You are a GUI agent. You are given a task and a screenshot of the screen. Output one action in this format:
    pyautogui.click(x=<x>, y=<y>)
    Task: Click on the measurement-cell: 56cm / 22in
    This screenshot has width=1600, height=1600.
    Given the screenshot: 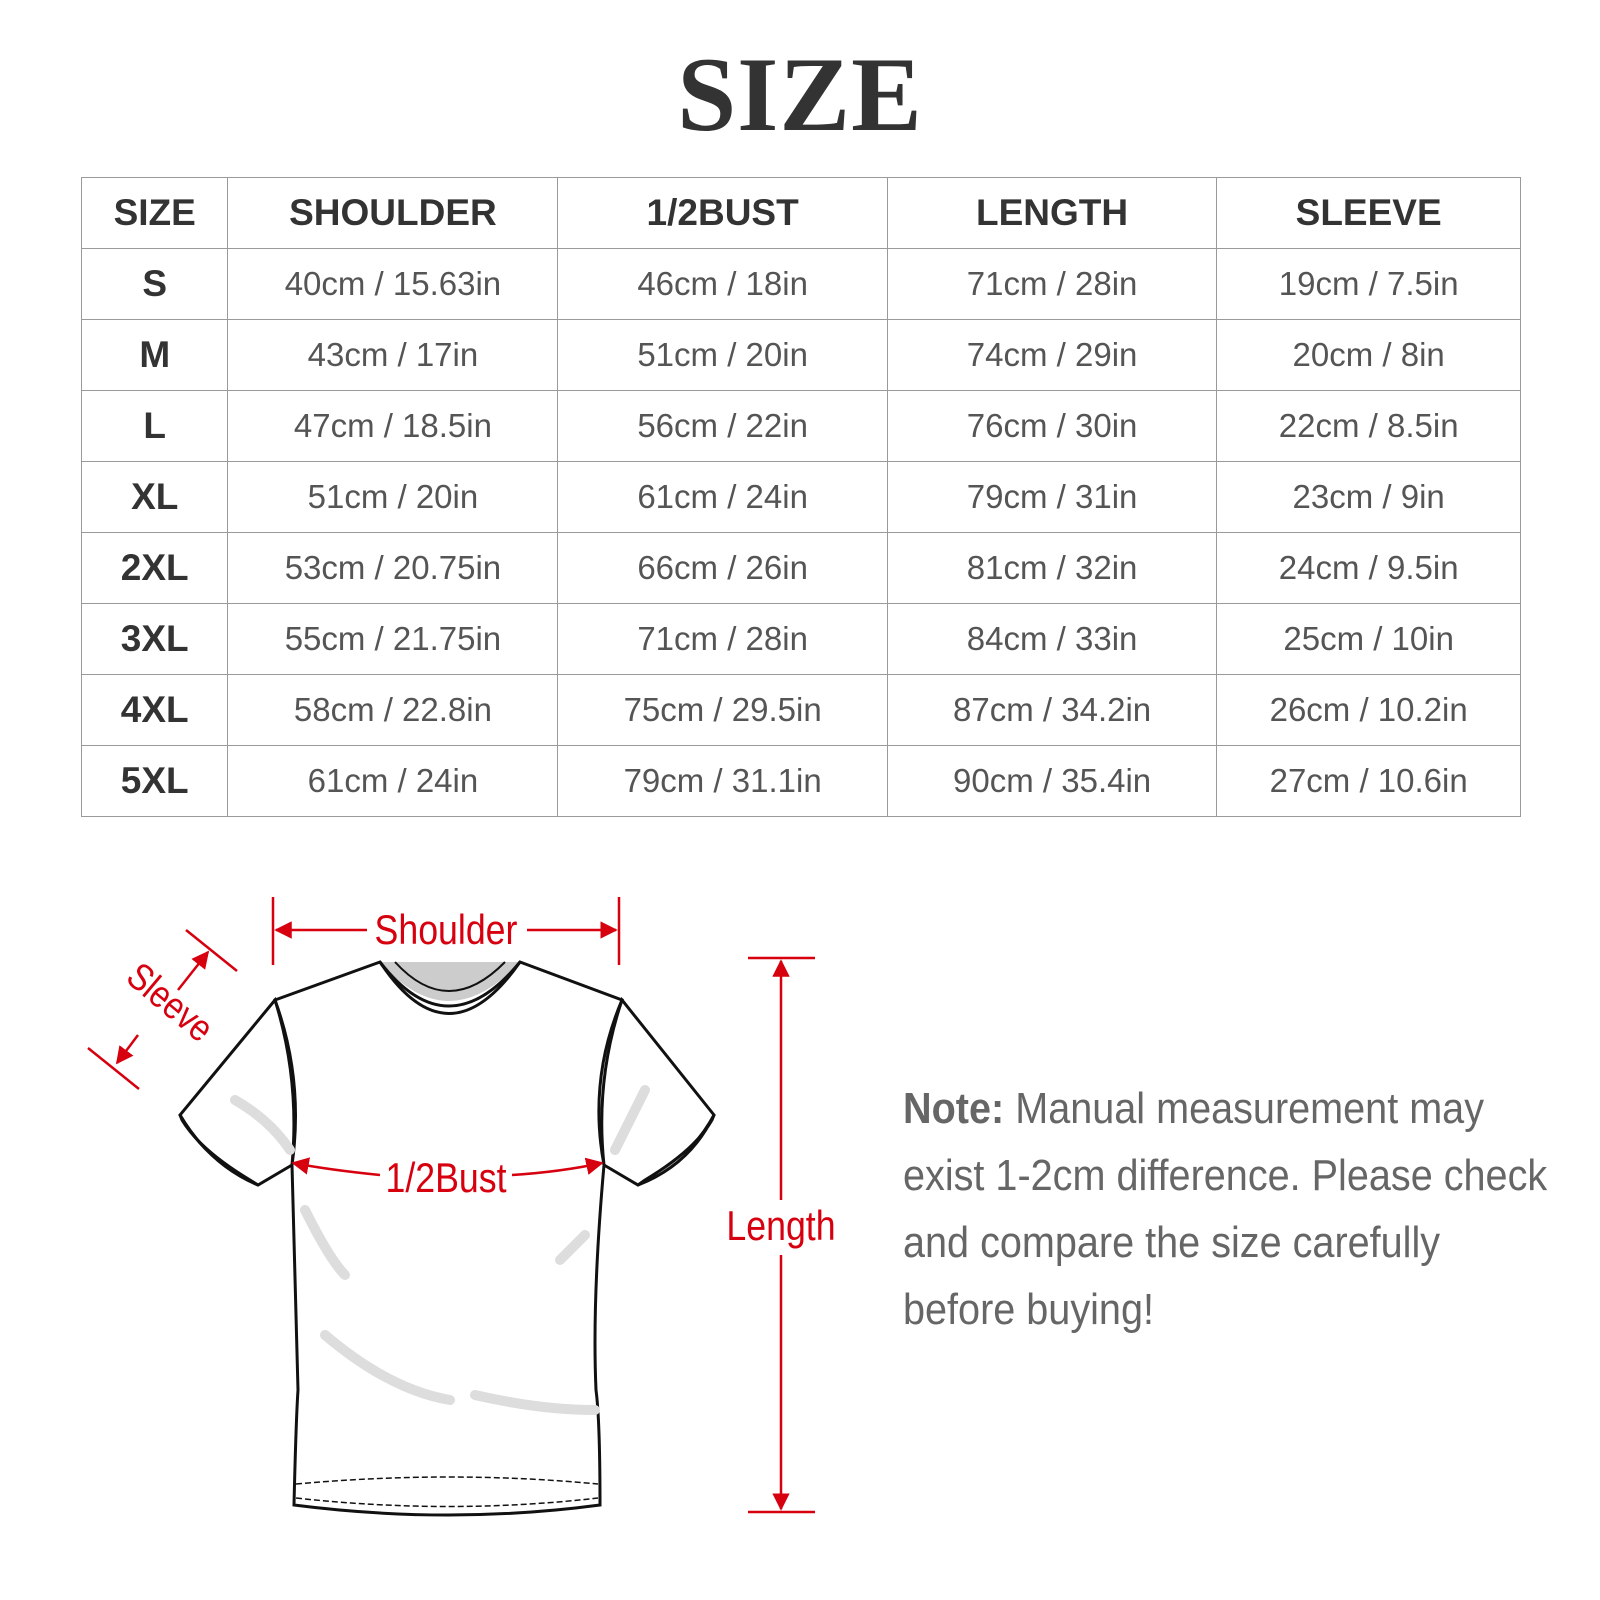 What is the action you would take?
    pyautogui.click(x=722, y=426)
    